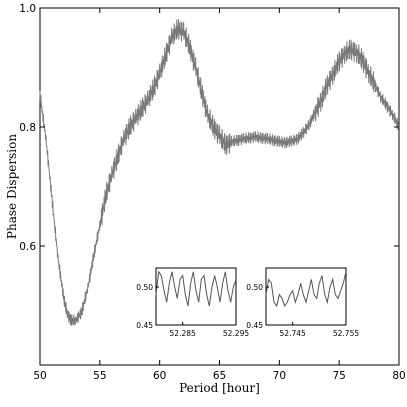 The height and width of the screenshot is (407, 407). What do you see at coordinates (39, 376) in the screenshot?
I see `x-tick-label: 50` at bounding box center [39, 376].